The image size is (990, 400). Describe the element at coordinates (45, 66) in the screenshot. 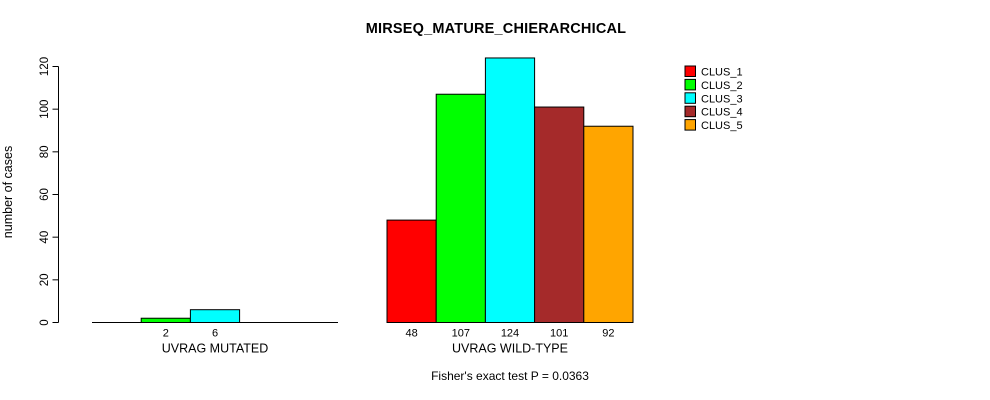

I see `y-tick-label: 120` at that location.